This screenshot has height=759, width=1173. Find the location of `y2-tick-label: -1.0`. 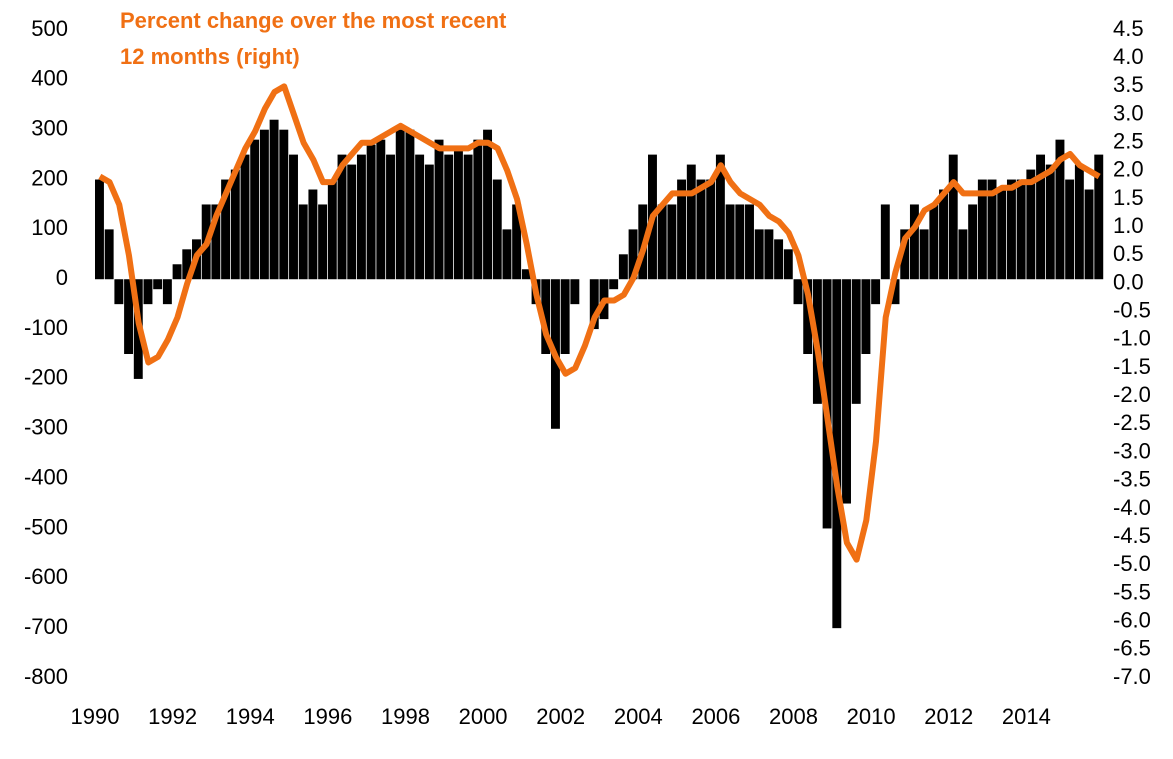

y2-tick-label: -1.0 is located at coordinates (1132, 338).